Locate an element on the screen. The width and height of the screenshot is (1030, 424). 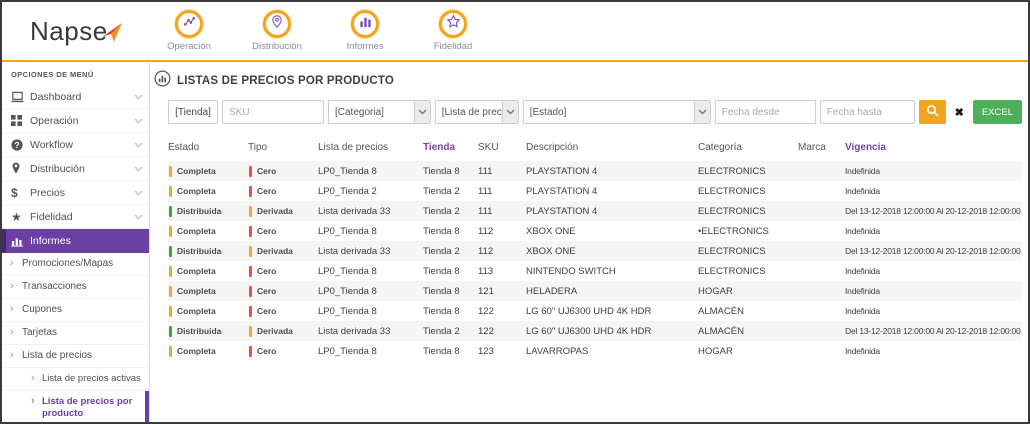
tienda-input is located at coordinates (193, 112).